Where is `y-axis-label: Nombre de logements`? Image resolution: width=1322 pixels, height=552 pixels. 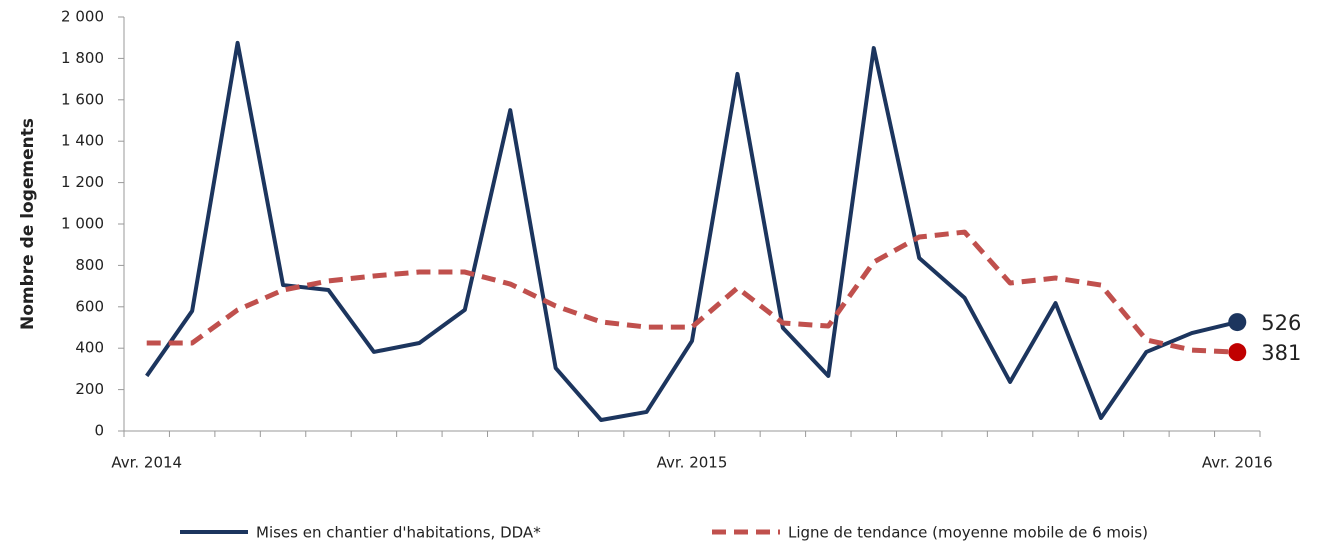
y-axis-label: Nombre de logements is located at coordinates (28, 224).